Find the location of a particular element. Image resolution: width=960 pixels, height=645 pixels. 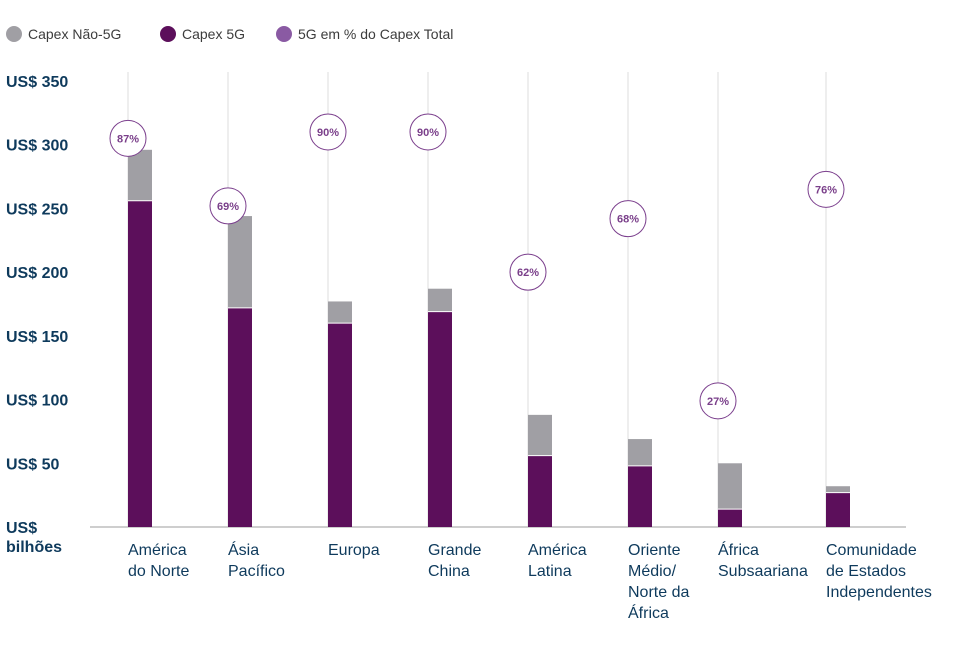

y-tick-label: US$ 300 is located at coordinates (37, 146).